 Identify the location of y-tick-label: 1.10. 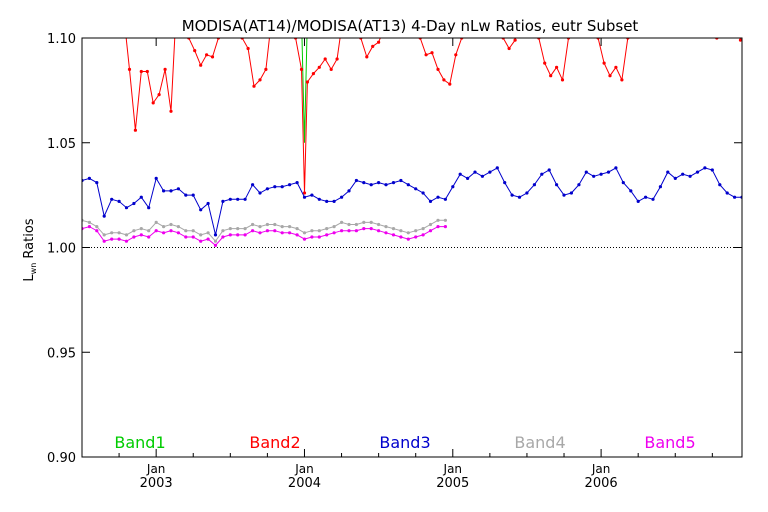
(61, 39).